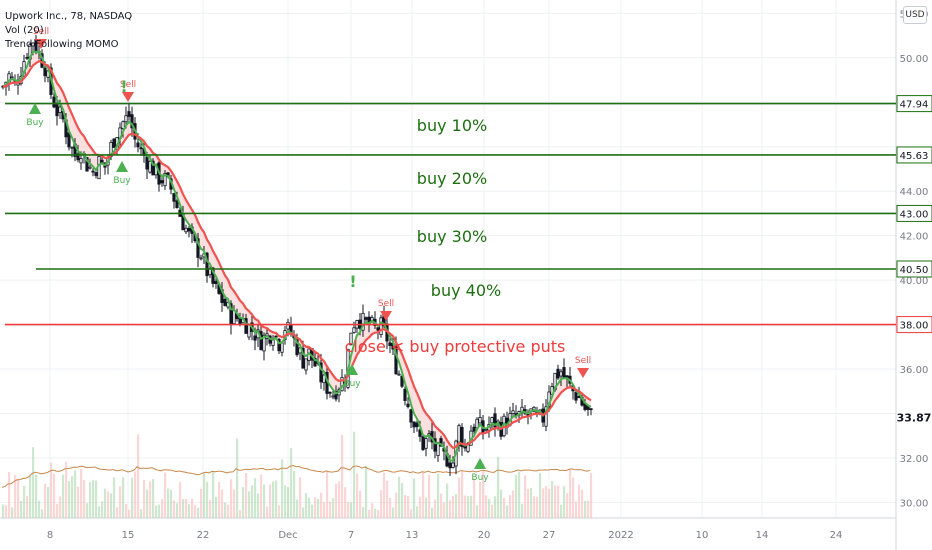 The width and height of the screenshot is (932, 550). What do you see at coordinates (484, 280) in the screenshot?
I see `level-40.50: buy 40% 40.50` at bounding box center [484, 280].